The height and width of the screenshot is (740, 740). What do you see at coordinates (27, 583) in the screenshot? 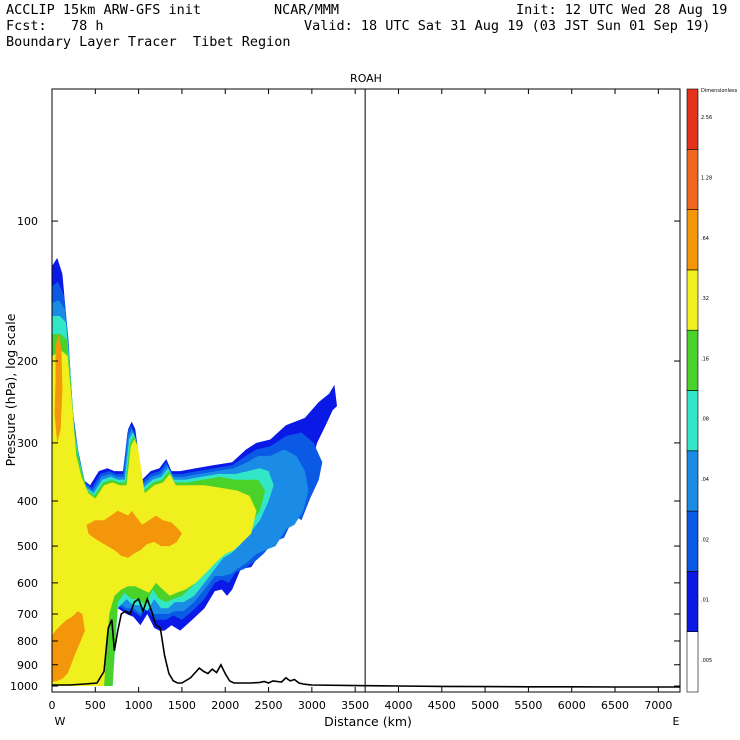
I see `y-tick-label-600: 600` at bounding box center [27, 583].